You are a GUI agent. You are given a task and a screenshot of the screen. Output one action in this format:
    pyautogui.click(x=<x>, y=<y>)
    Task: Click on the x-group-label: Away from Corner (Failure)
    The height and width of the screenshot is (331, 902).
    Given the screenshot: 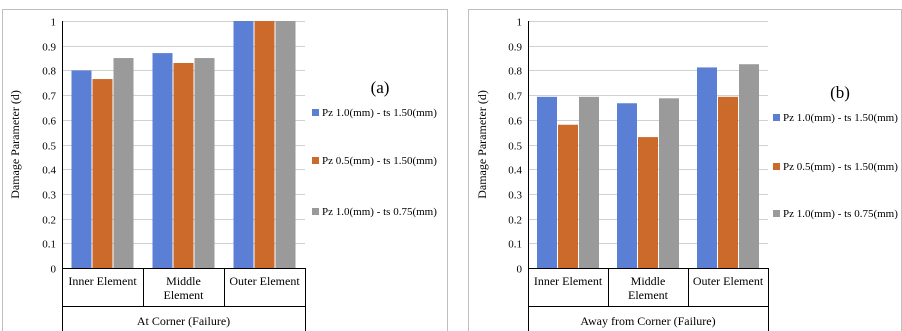 What is the action you would take?
    pyautogui.click(x=647, y=321)
    